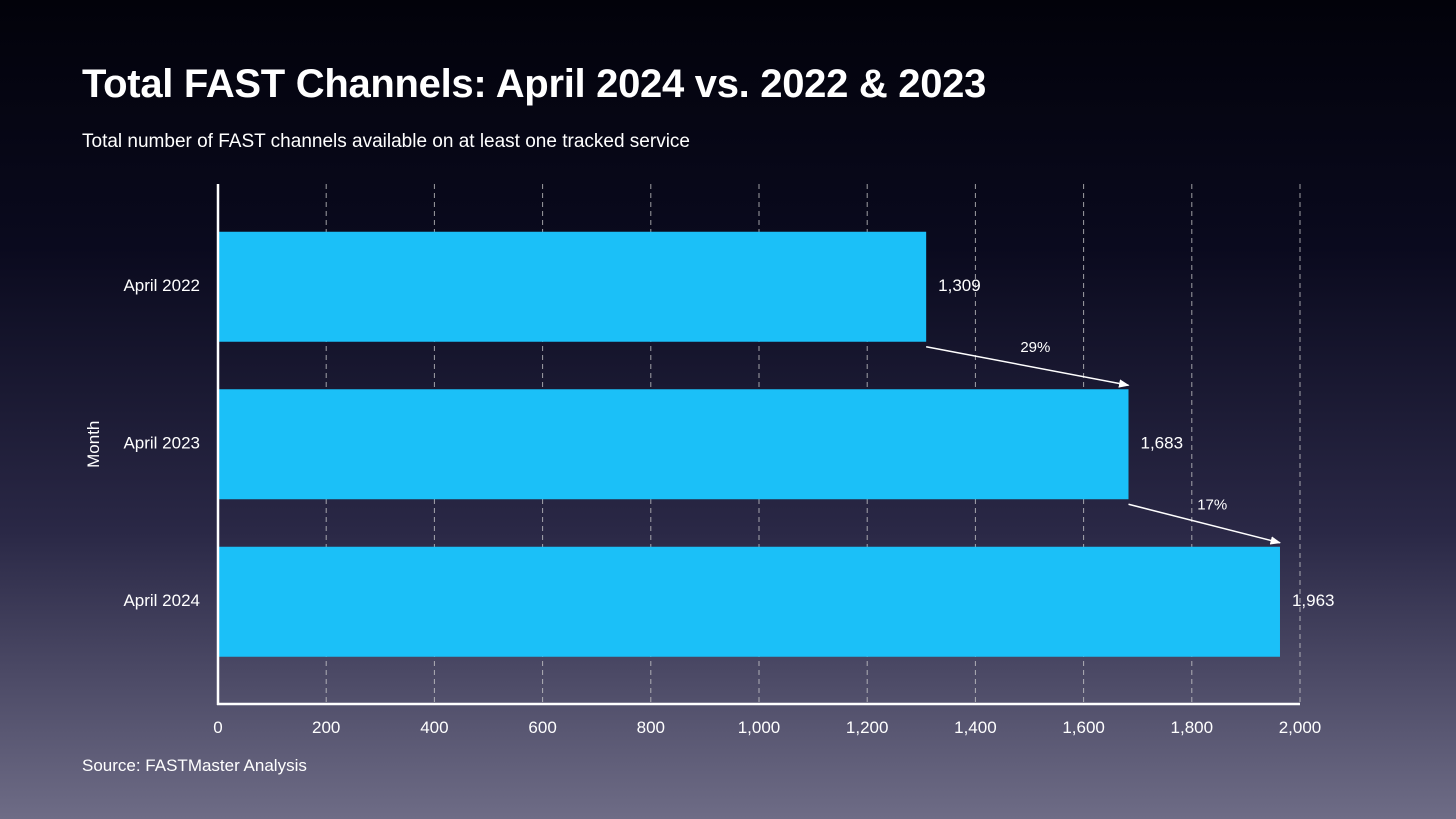  I want to click on source-note: Source: FASTMaster Analysis, so click(194, 765).